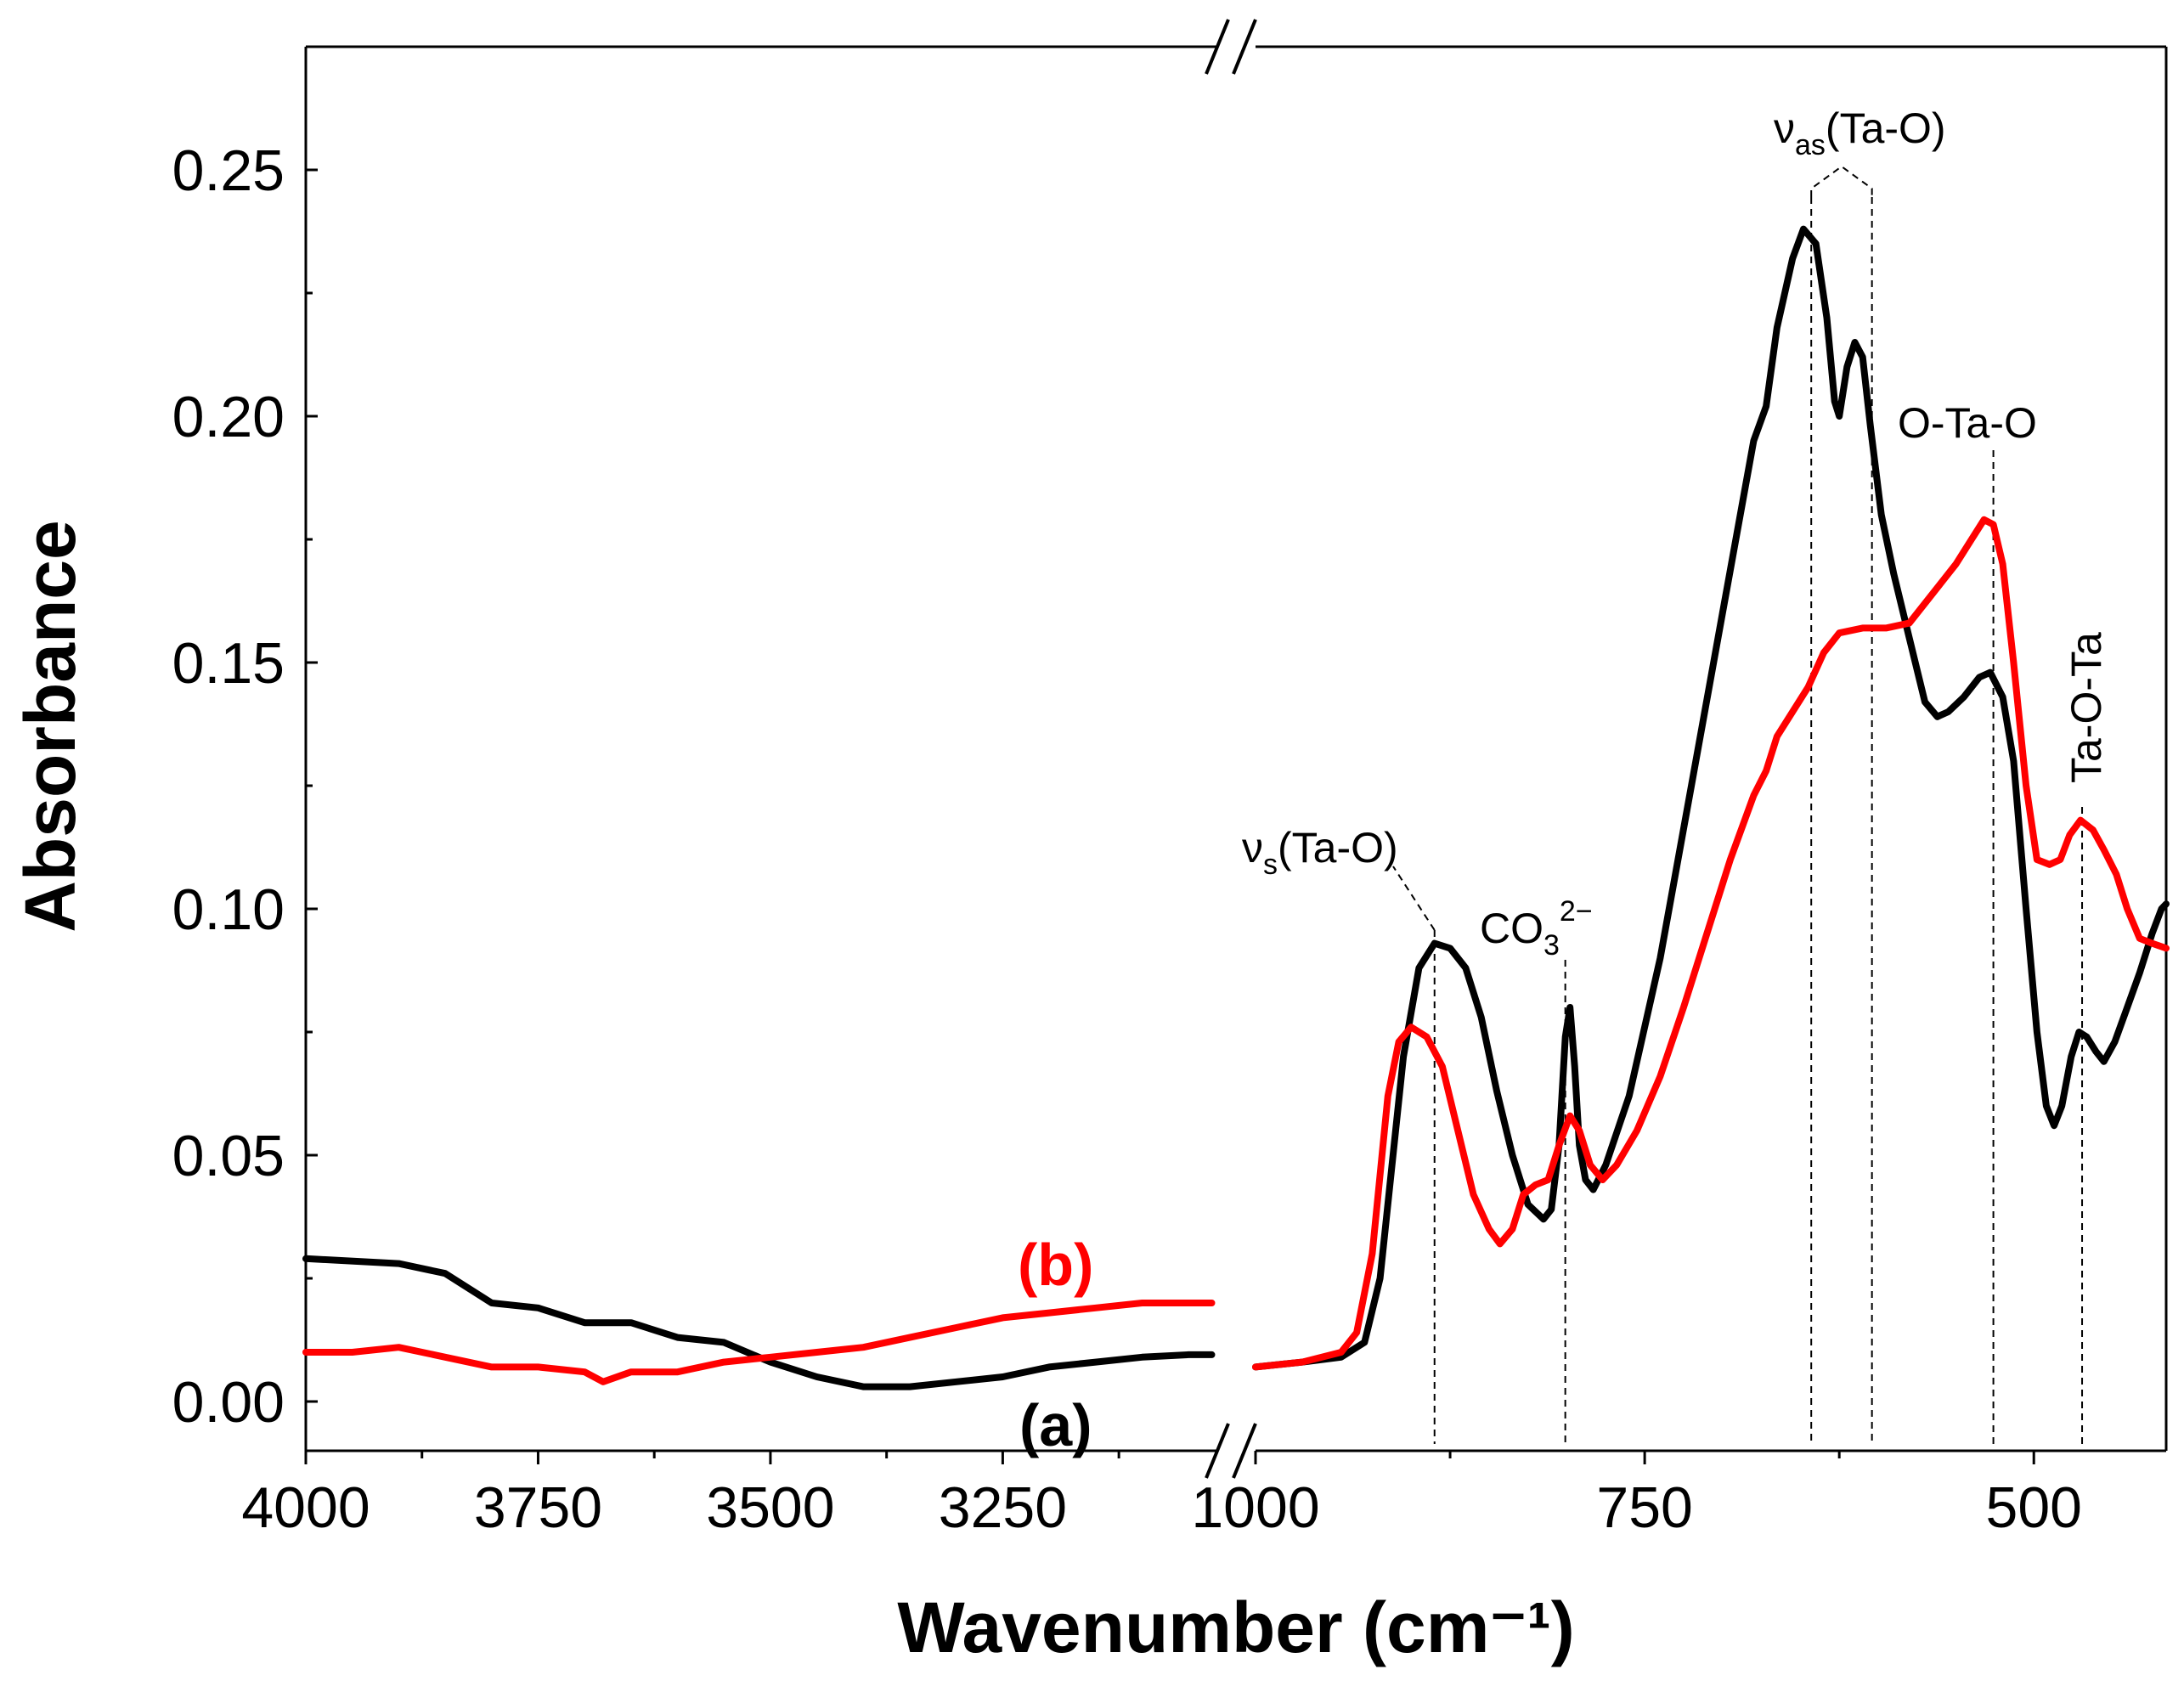 This screenshot has width=2184, height=1692. Describe the element at coordinates (1271, 865) in the screenshot. I see `annotation-vs-sub: s` at that location.